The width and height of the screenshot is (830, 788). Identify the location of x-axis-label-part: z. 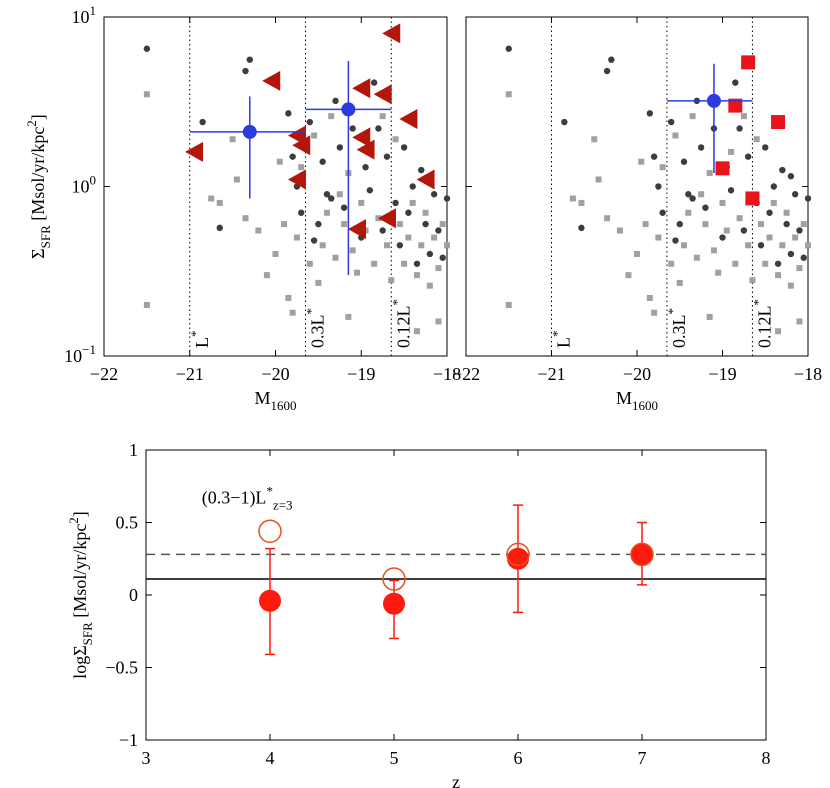
(456, 780).